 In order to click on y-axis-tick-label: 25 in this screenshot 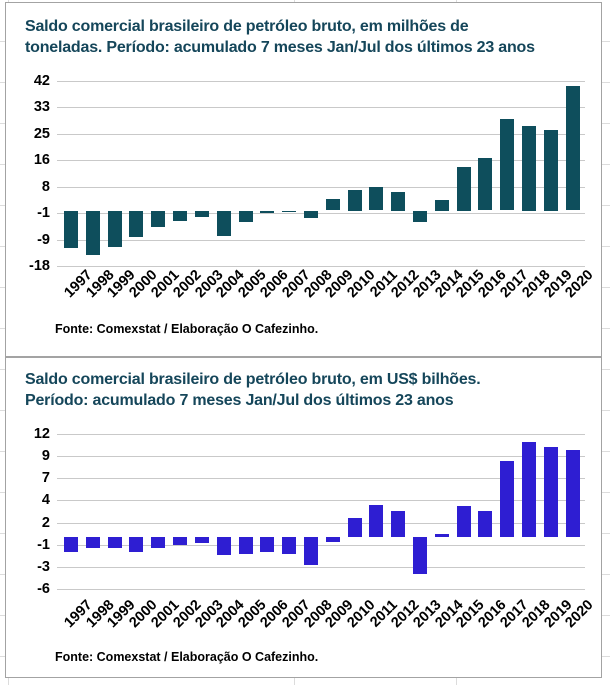, I will do `click(41, 133)`.